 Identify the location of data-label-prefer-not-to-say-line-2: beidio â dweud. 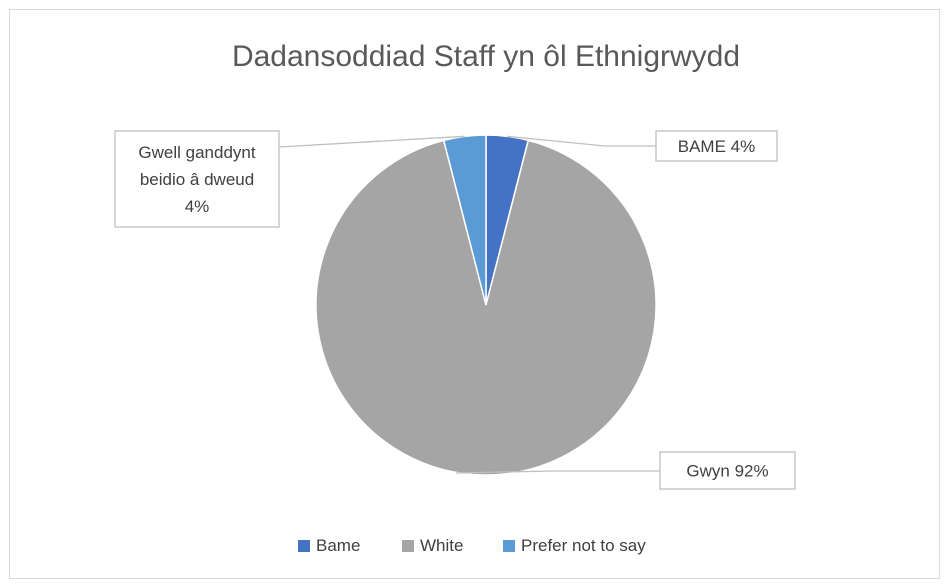
(197, 179).